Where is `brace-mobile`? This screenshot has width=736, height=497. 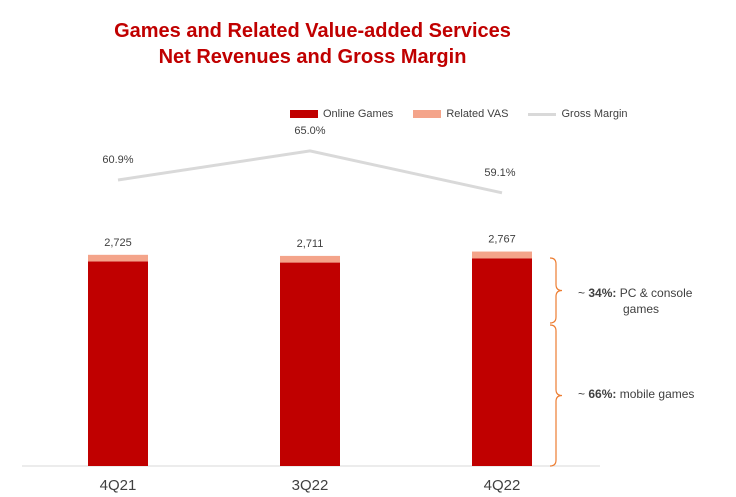
brace-mobile is located at coordinates (556, 395).